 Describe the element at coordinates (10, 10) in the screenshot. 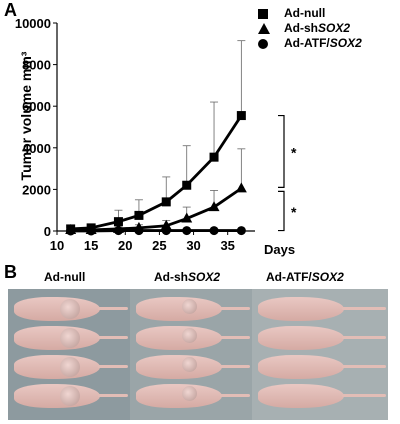

I see `panel-a-label: A` at that location.